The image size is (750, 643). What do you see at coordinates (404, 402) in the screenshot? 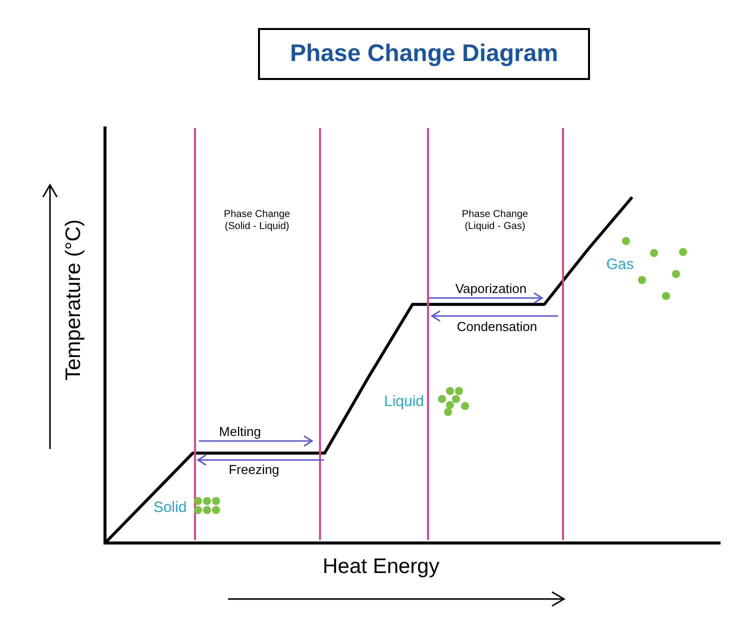
I see `annotation: Liquid` at bounding box center [404, 402].